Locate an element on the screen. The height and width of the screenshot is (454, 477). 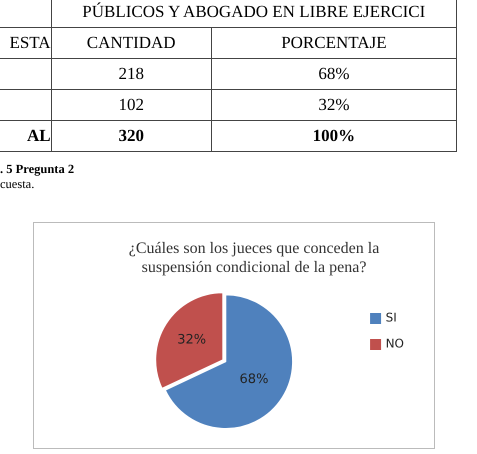
text: CANTIDAD is located at coordinates (131, 43).